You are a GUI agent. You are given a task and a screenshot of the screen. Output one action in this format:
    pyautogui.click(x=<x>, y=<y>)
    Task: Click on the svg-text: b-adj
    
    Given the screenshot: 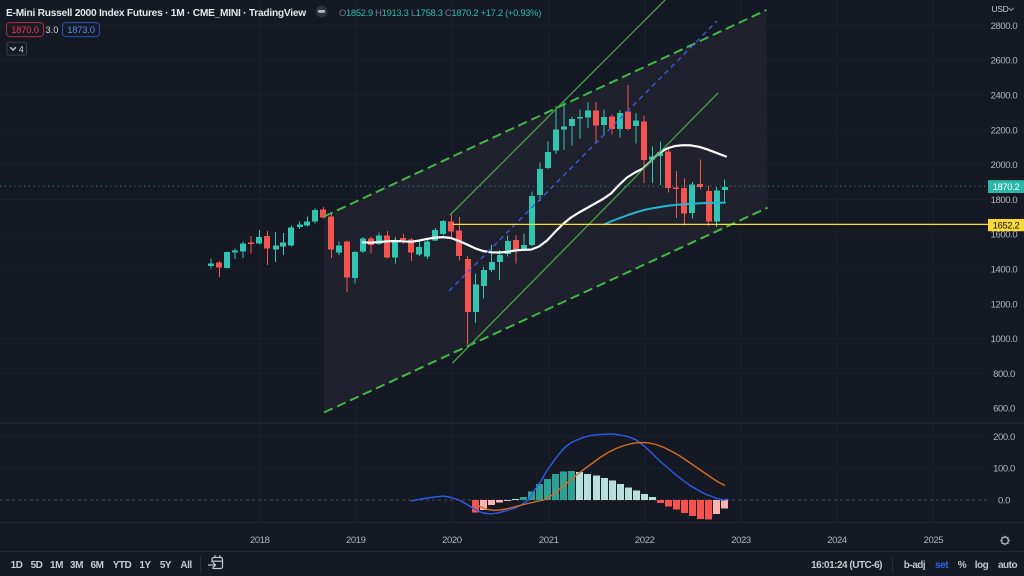 What is the action you would take?
    pyautogui.click(x=915, y=565)
    